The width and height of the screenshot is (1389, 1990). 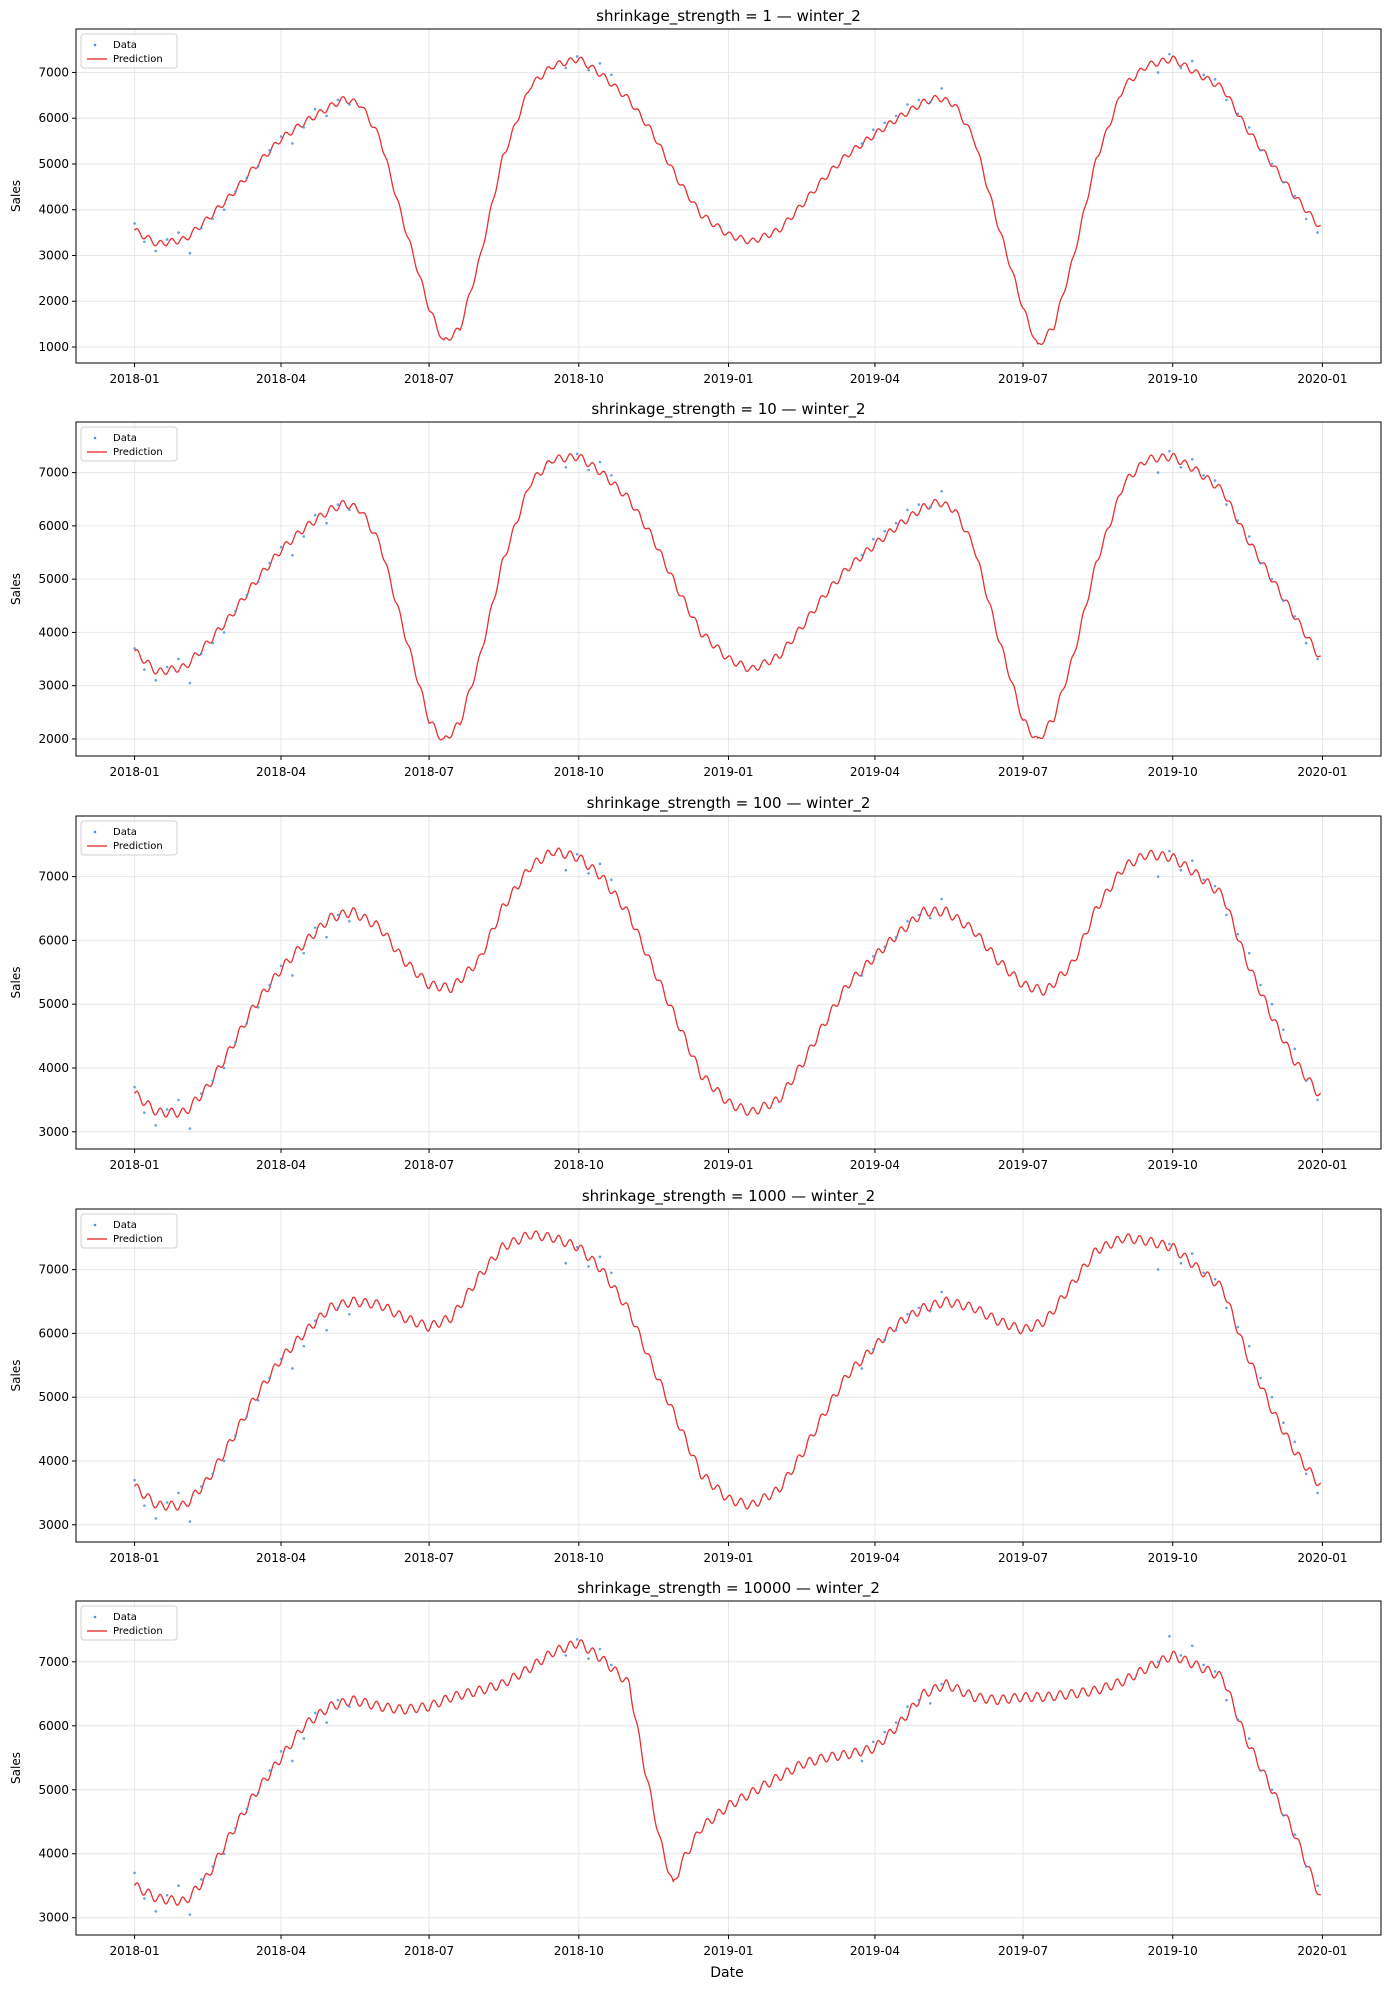 What do you see at coordinates (726, 1973) in the screenshot?
I see `figure-xlabel: Date` at bounding box center [726, 1973].